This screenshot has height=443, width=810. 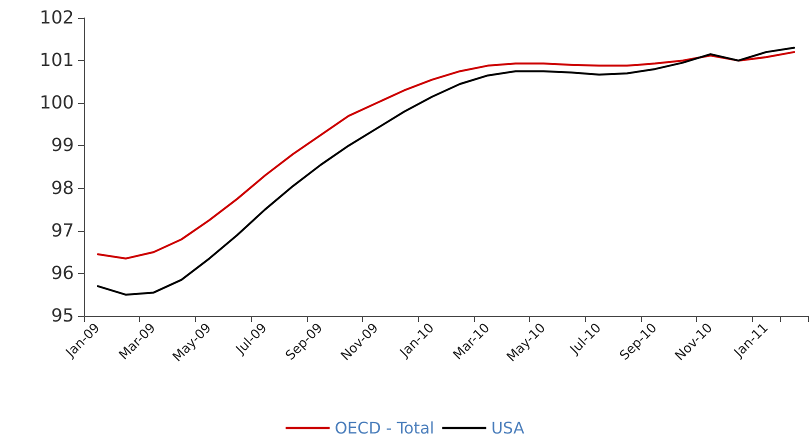 What do you see at coordinates (507, 428) in the screenshot?
I see `legend-label: USA` at bounding box center [507, 428].